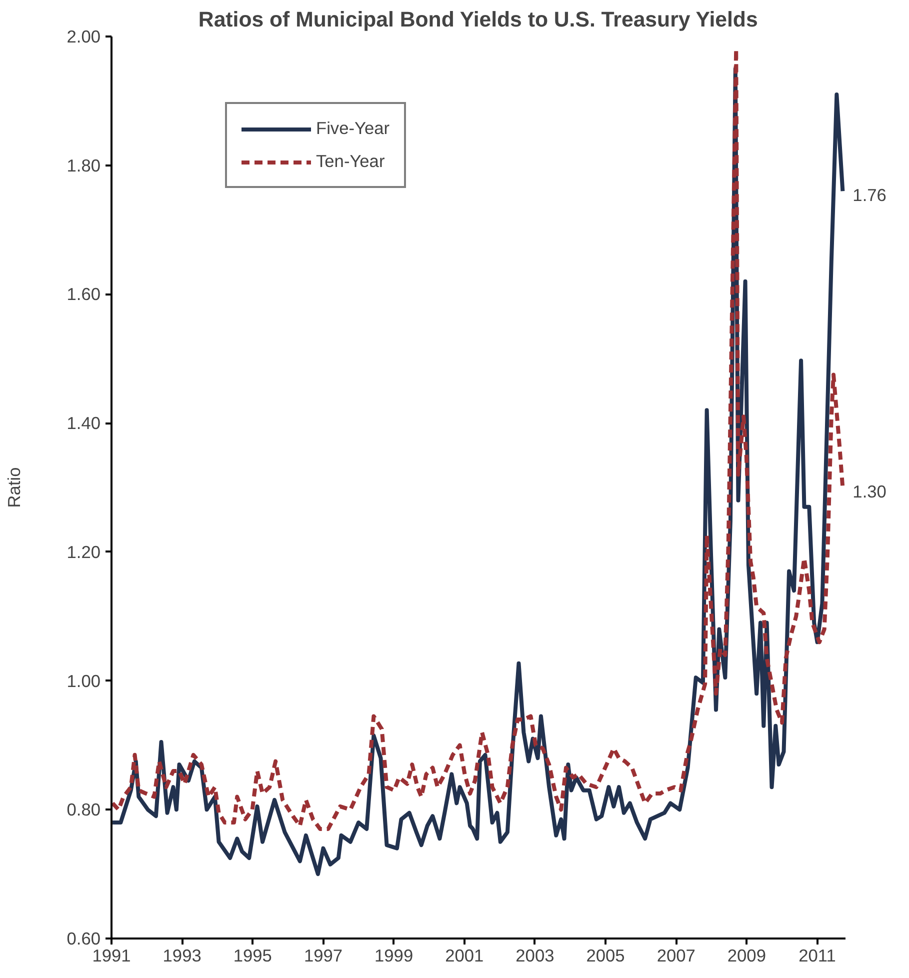 The image size is (909, 978). Describe the element at coordinates (83, 938) in the screenshot. I see `y-tick-label: 0.60` at that location.